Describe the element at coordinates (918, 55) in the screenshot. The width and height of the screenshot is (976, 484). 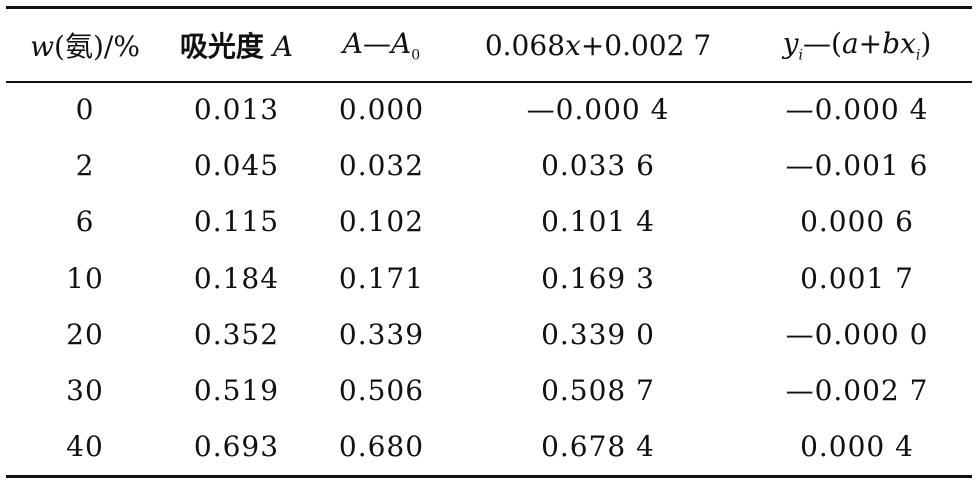
I see `header-residual-xsub: i` at that location.